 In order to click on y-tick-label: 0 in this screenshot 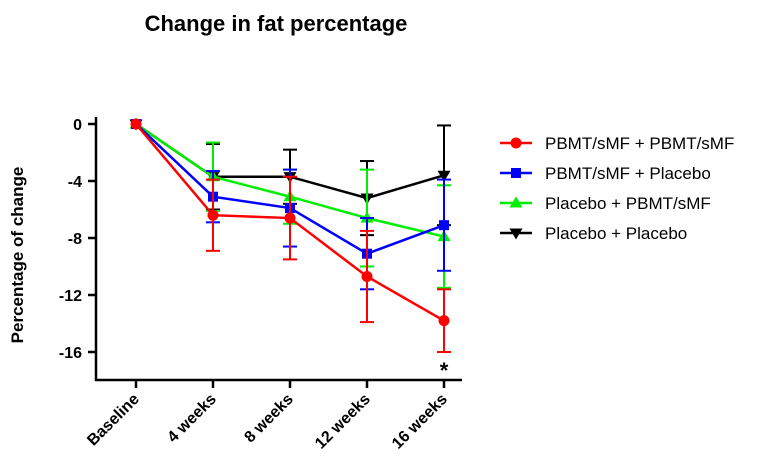, I will do `click(77, 125)`.